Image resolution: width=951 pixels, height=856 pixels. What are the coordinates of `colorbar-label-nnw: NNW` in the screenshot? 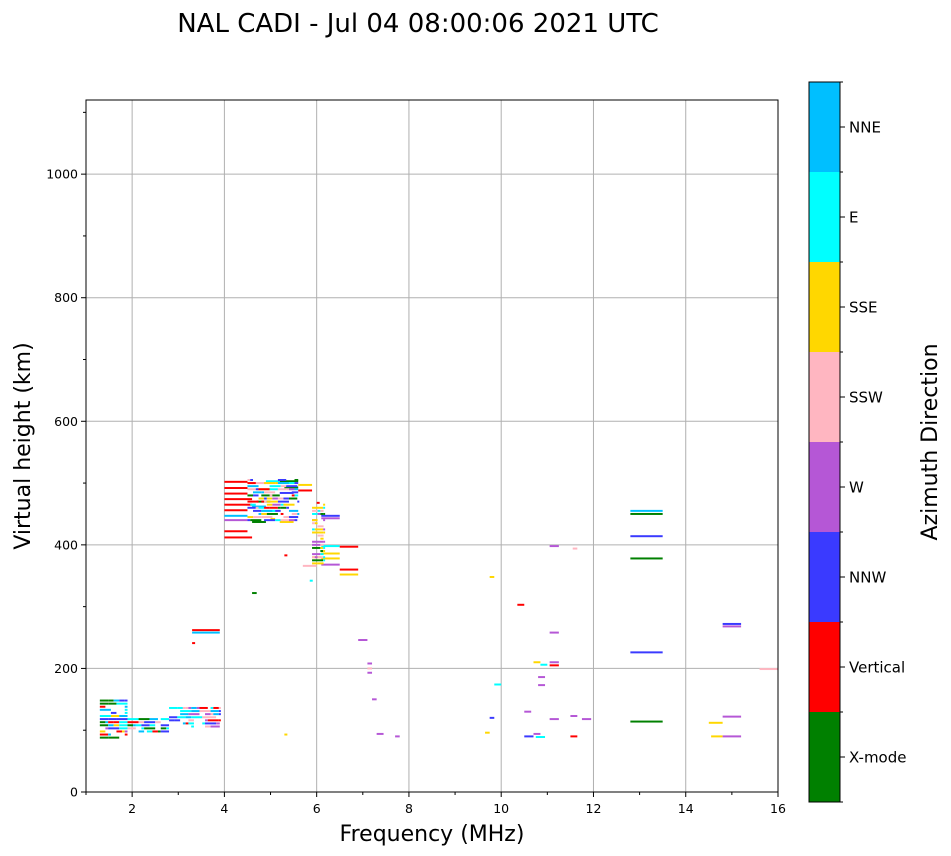 It's located at (867, 578).